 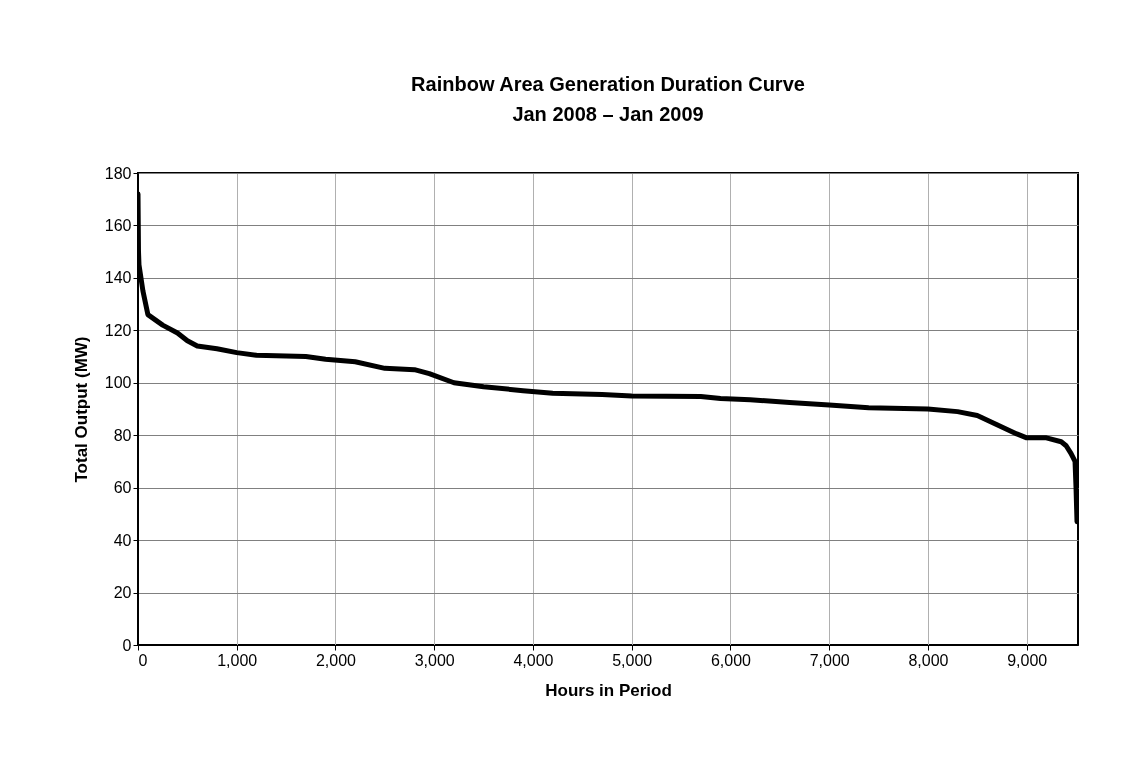 What do you see at coordinates (632, 660) in the screenshot?
I see `x-tick-label: 5,000` at bounding box center [632, 660].